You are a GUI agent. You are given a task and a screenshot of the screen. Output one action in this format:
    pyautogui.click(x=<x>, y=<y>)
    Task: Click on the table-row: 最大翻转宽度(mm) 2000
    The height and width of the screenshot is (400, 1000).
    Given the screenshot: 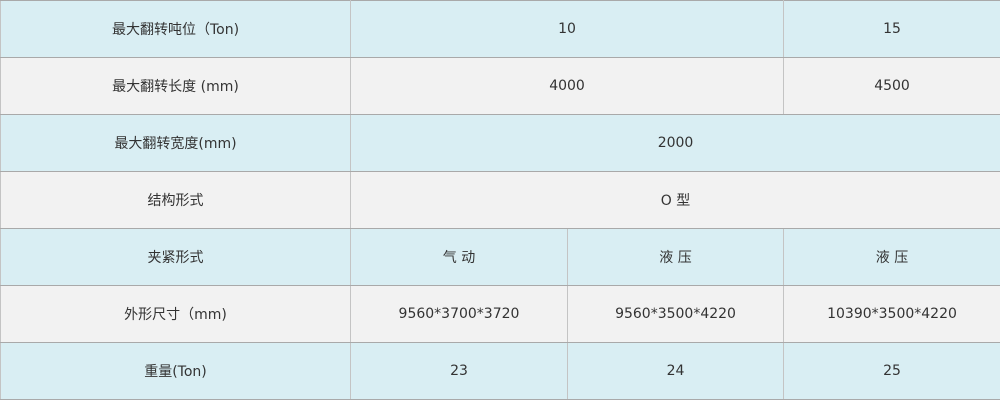 What is the action you would take?
    pyautogui.click(x=500, y=143)
    